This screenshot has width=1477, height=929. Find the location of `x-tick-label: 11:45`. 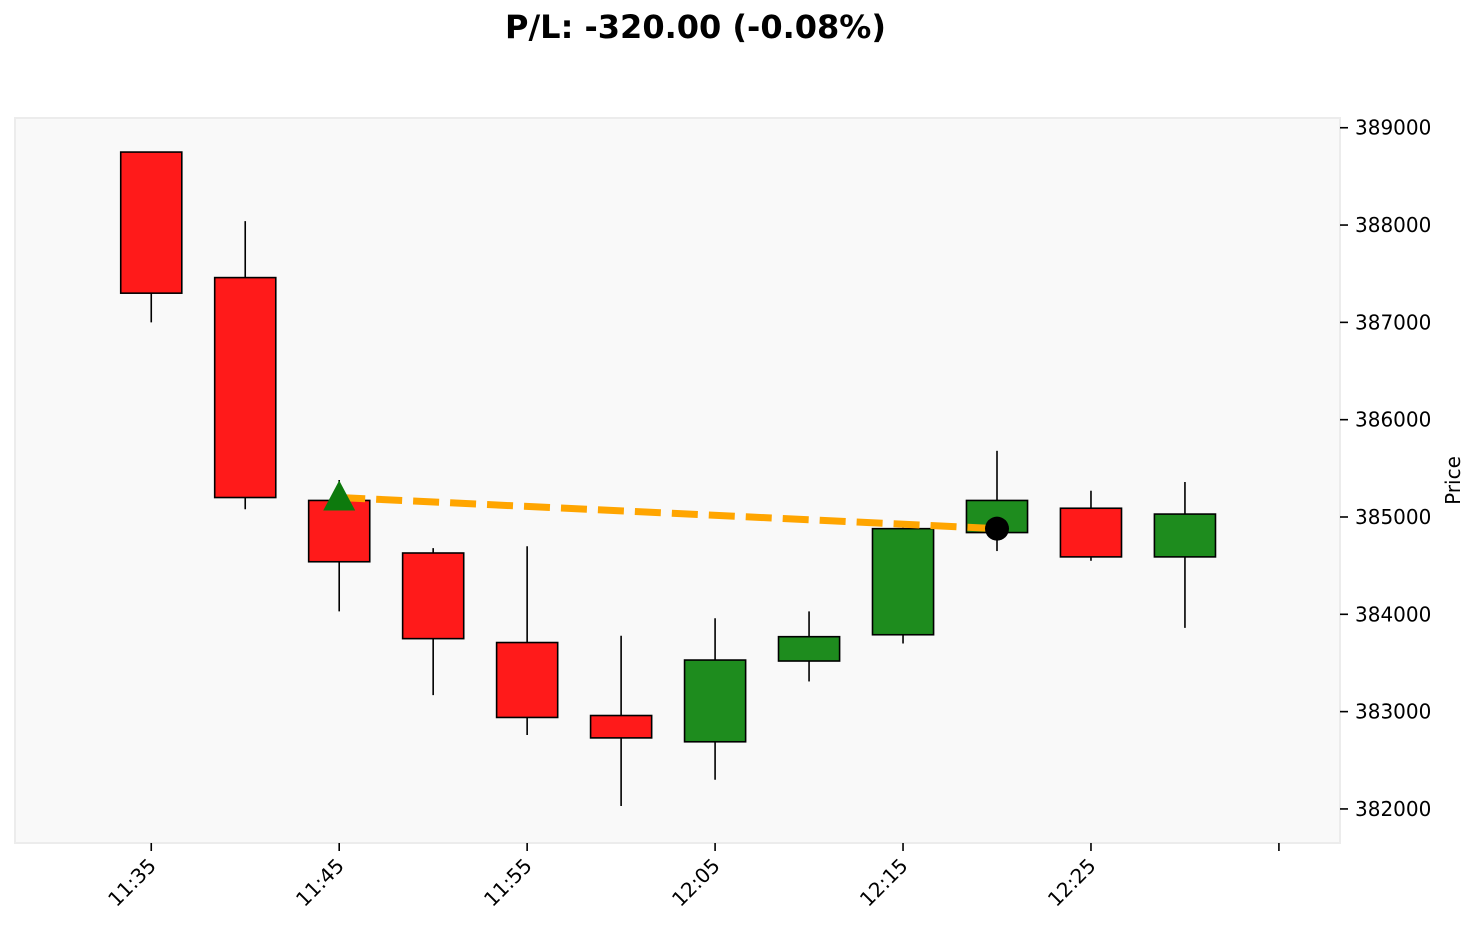

x-tick-label: 11:45 is located at coordinates (320, 883).